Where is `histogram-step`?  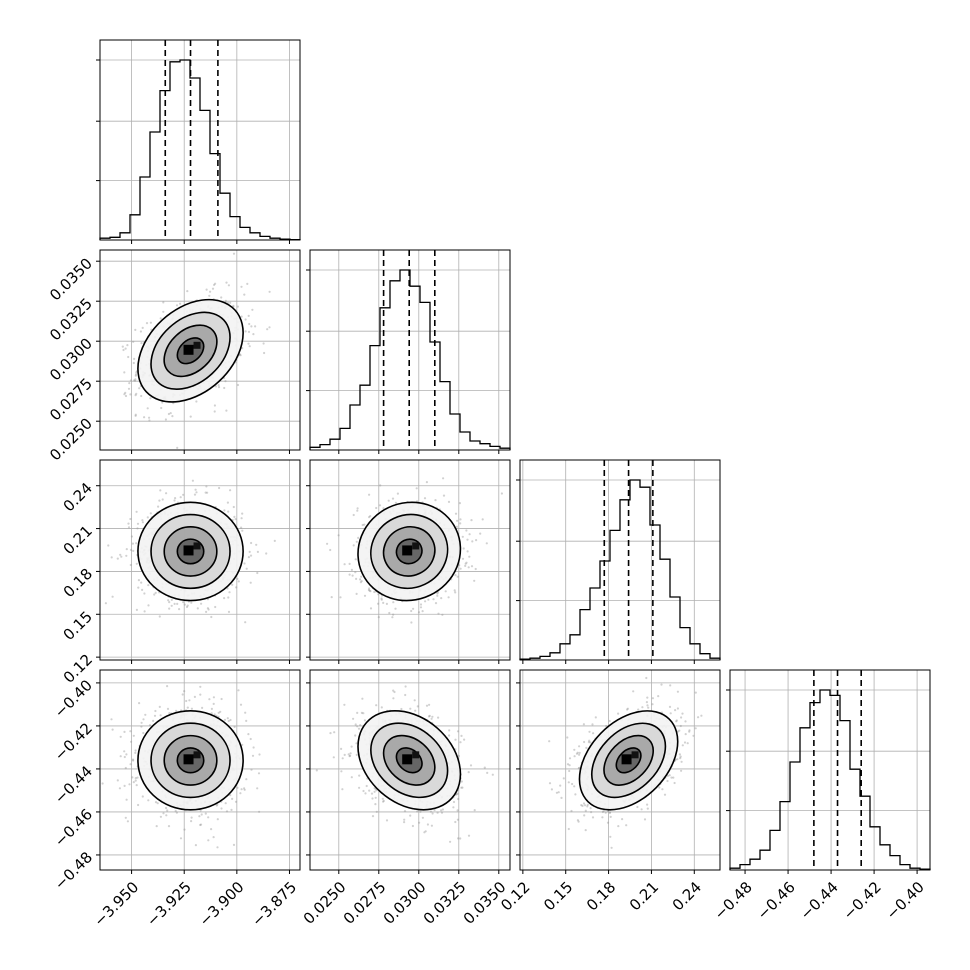 histogram-step is located at coordinates (410, 359).